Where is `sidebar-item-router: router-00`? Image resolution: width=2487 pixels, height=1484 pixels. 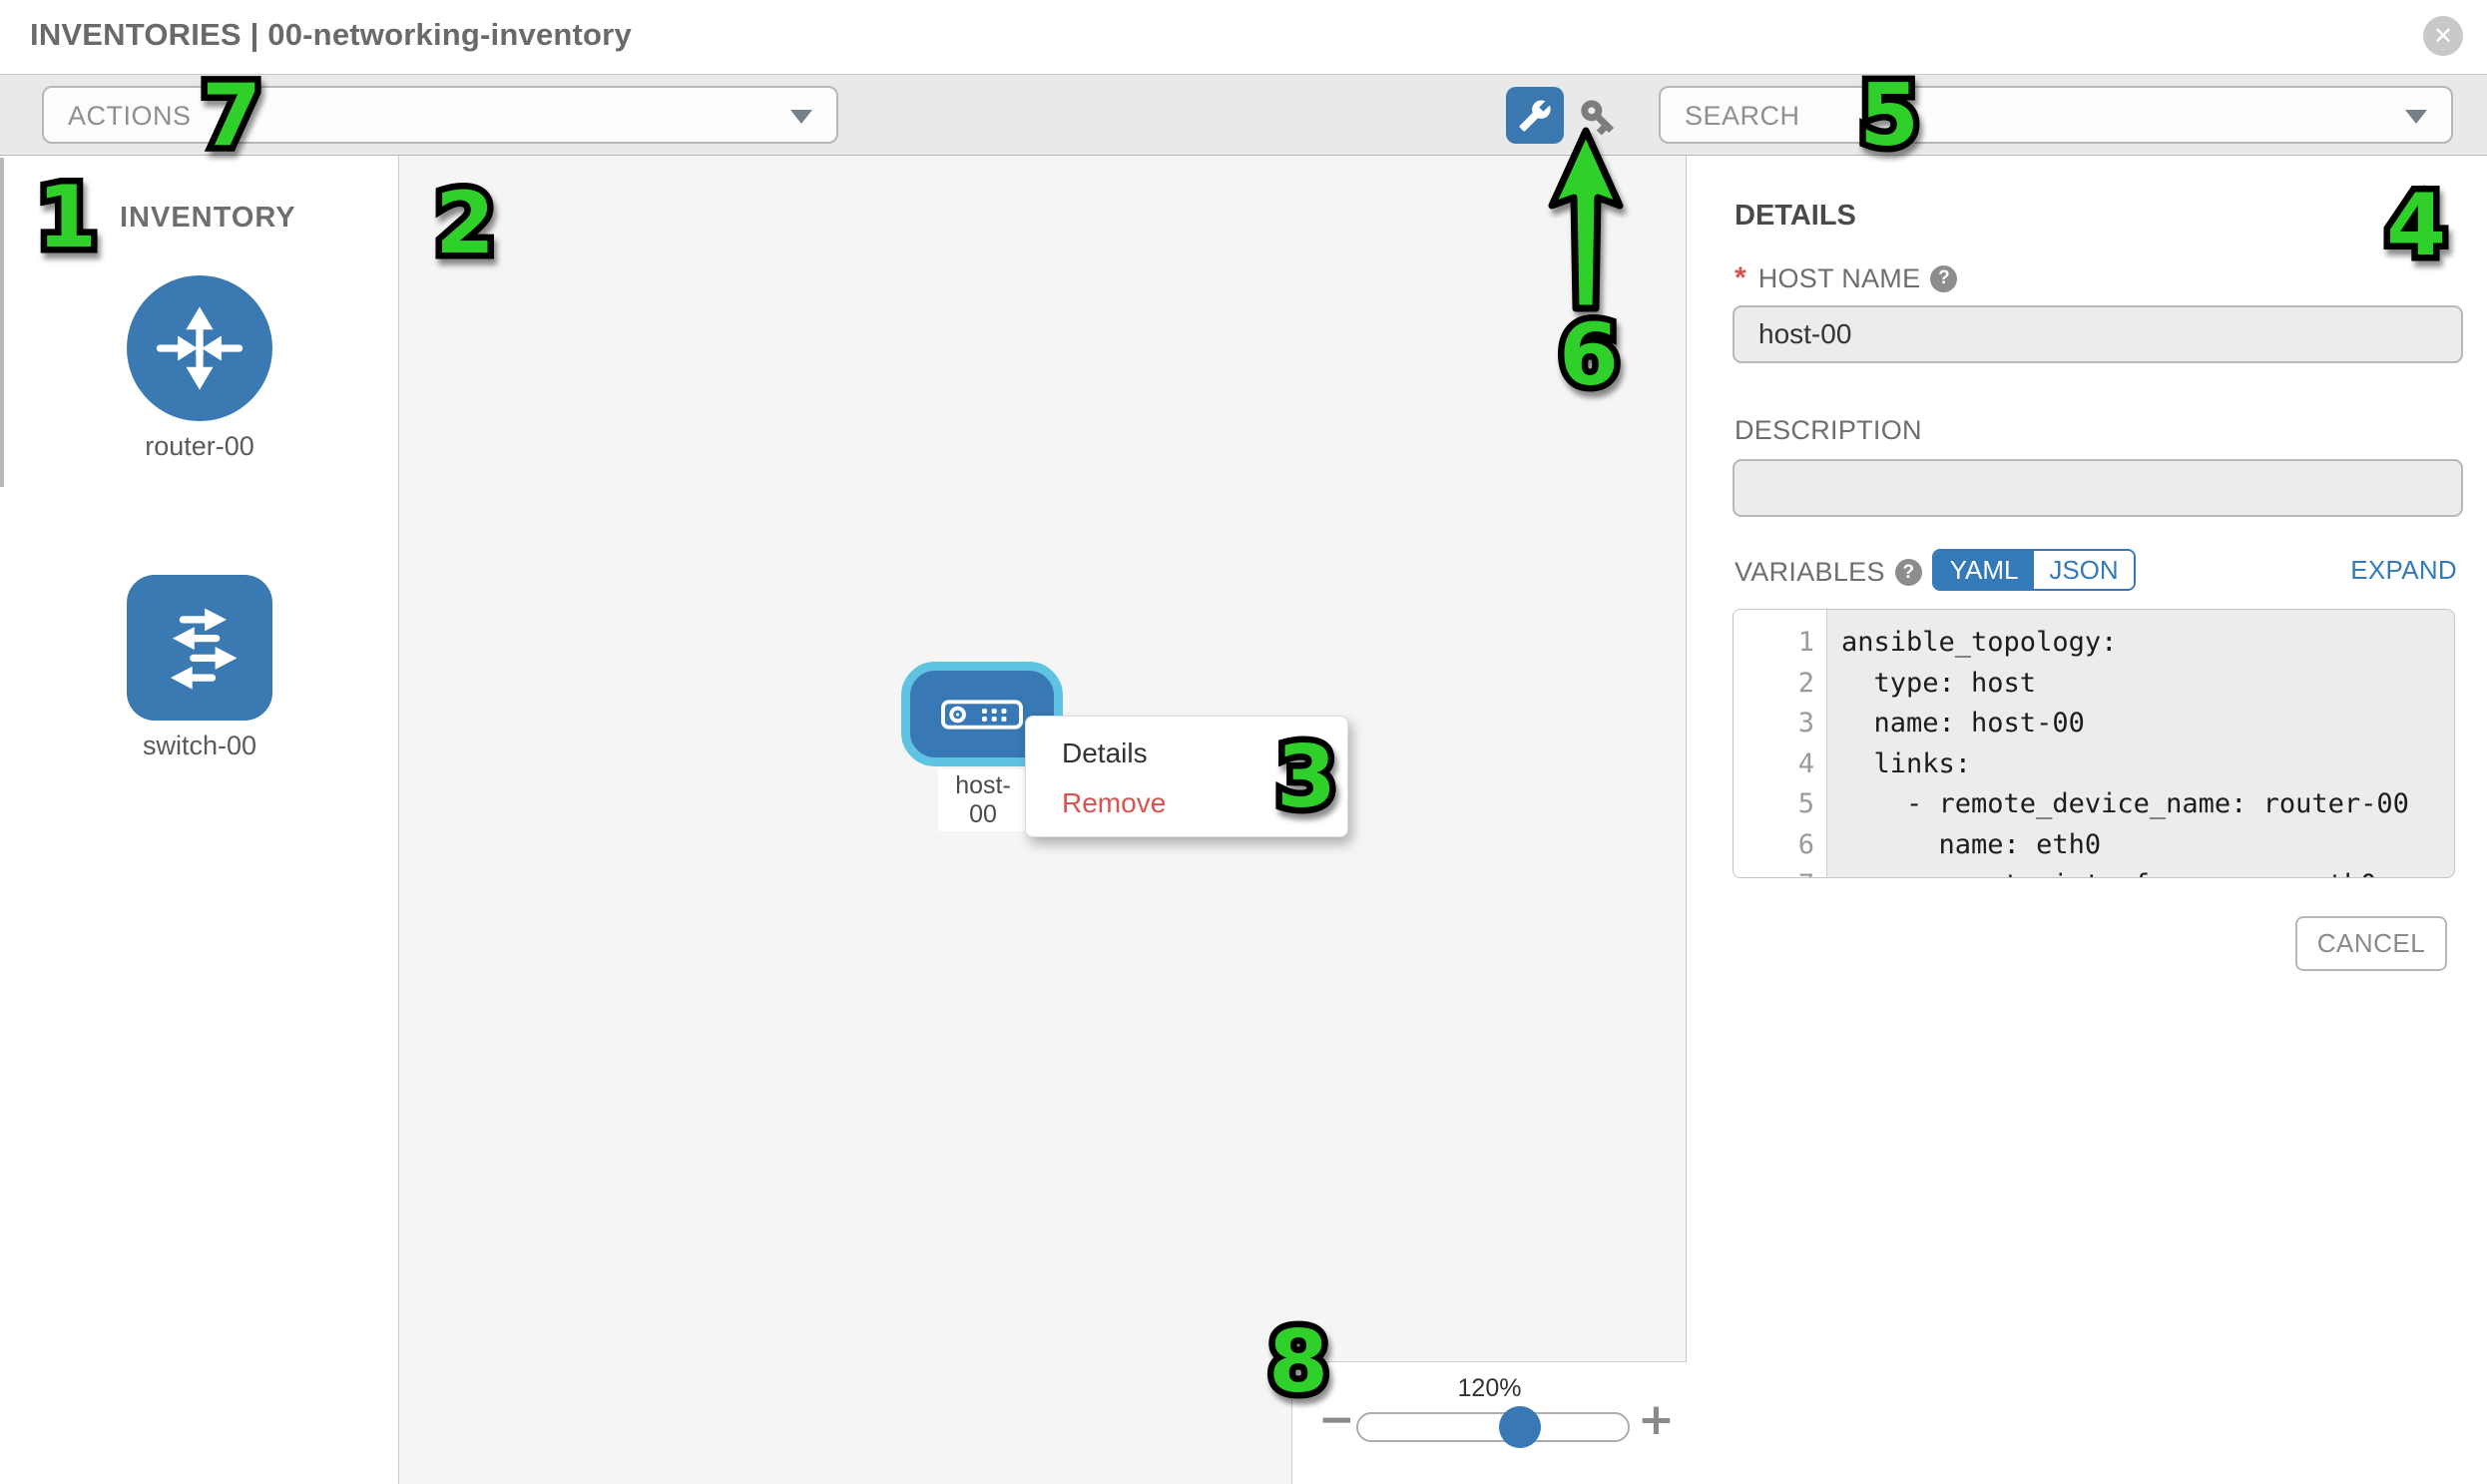
sidebar-item-router: router-00 is located at coordinates (199, 368).